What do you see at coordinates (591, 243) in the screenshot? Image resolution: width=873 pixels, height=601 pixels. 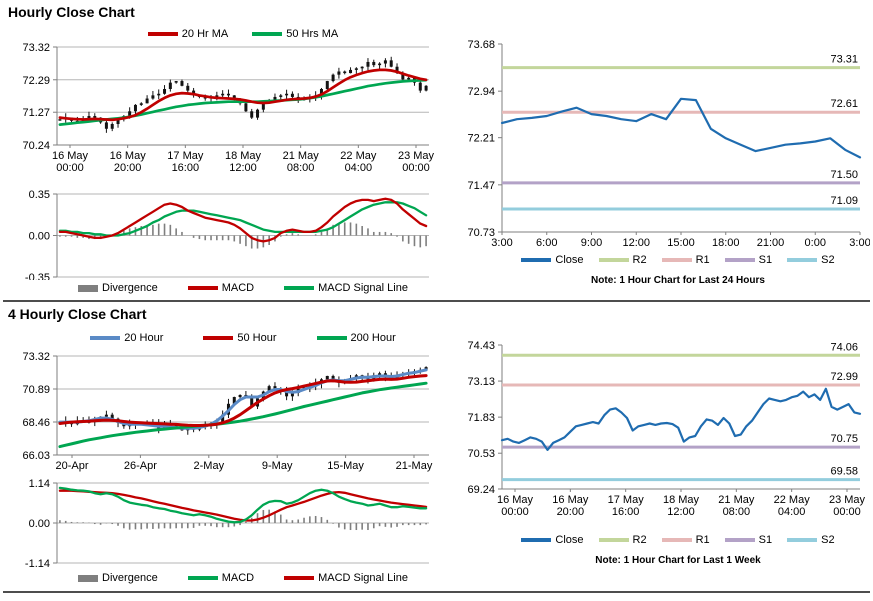 I see `svg-text: 9:00` at bounding box center [591, 243].